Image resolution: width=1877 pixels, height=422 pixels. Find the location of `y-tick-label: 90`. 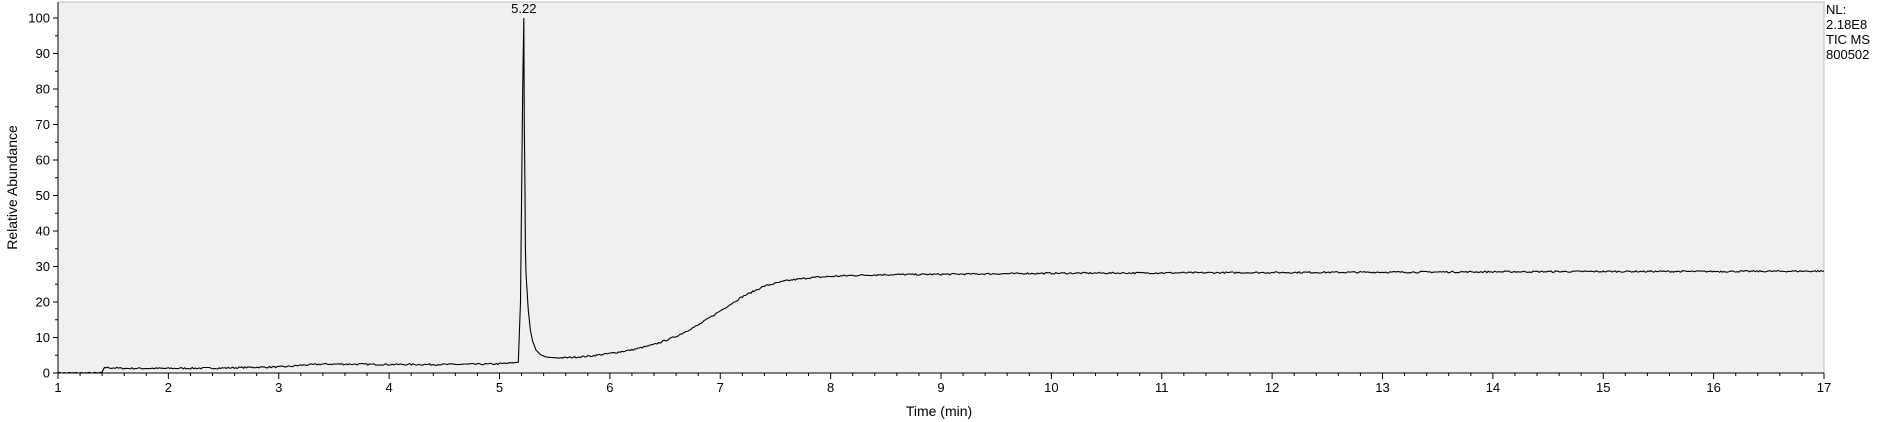

y-tick-label: 90 is located at coordinates (43, 53).